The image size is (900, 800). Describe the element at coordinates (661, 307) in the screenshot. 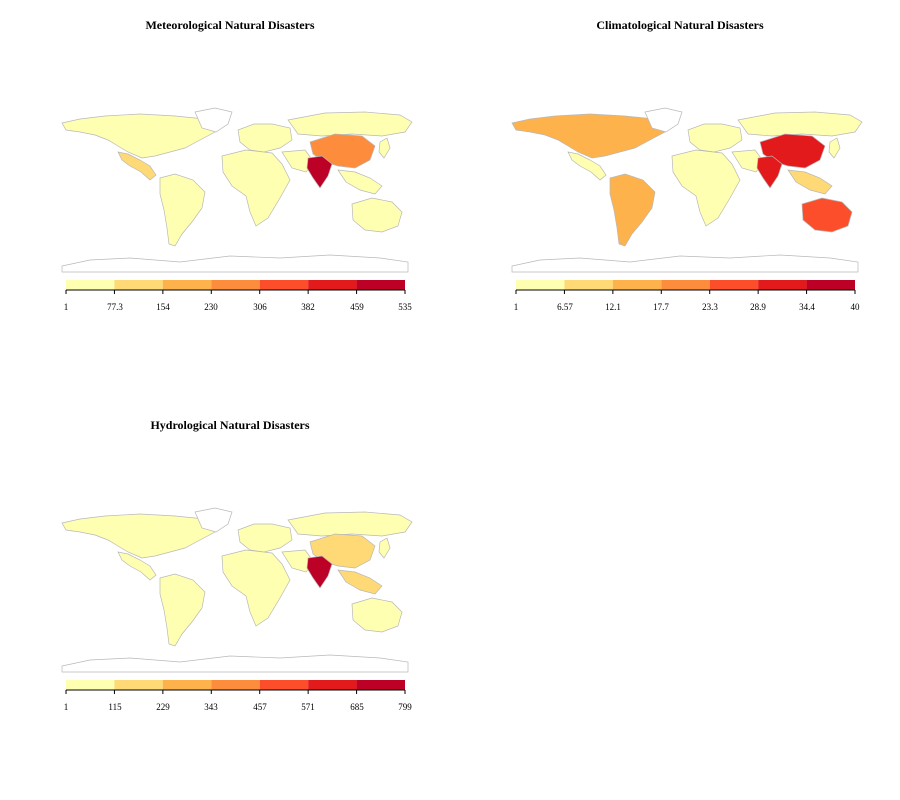

I see `legend-tick-label: 17.7` at that location.